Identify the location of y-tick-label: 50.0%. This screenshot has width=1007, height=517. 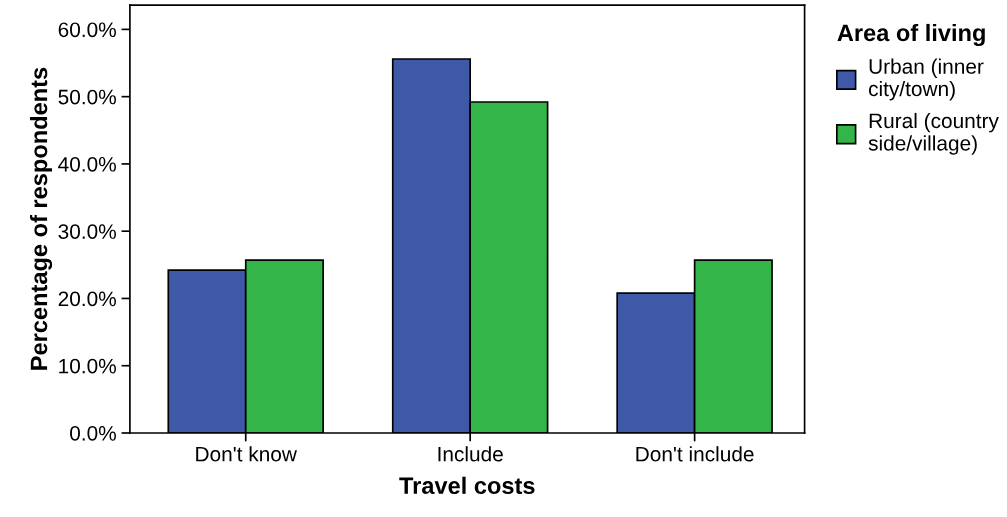
(87, 97).